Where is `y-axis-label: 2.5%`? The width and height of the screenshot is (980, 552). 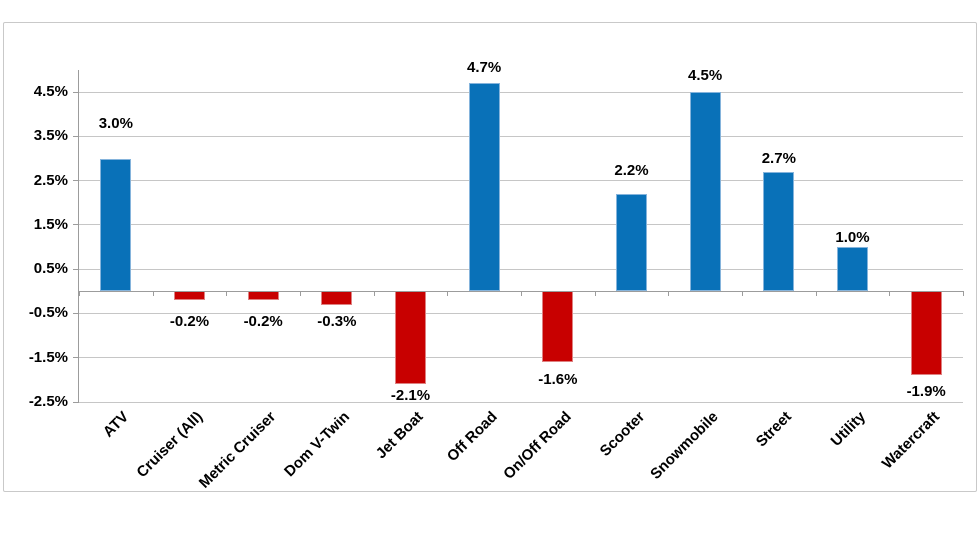
y-axis-label: 2.5% is located at coordinates (50, 180).